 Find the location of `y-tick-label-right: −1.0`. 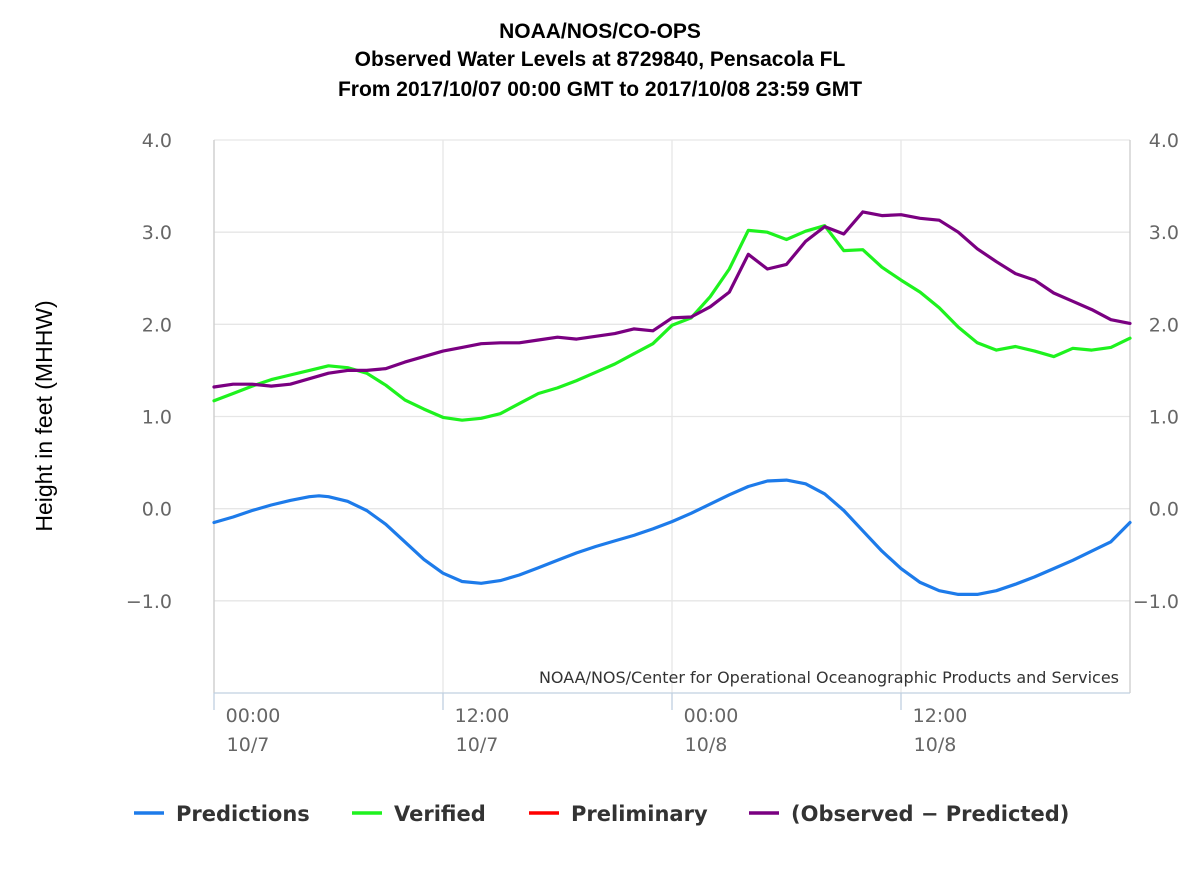

y-tick-label-right: −1.0 is located at coordinates (1156, 602).